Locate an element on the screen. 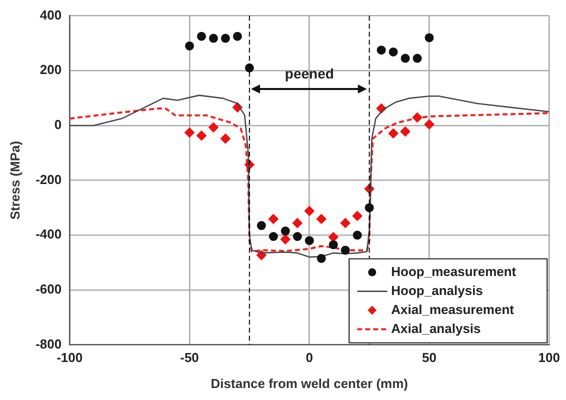  x-tick-label: 50 is located at coordinates (429, 358).